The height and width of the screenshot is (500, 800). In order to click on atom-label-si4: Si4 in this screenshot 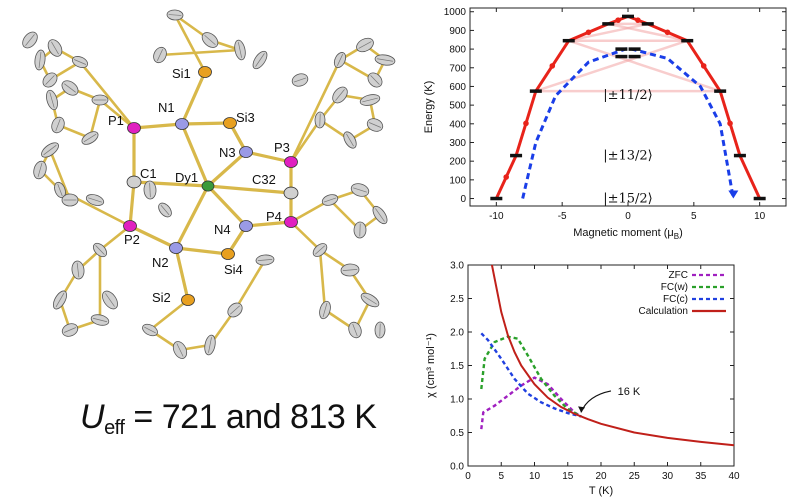, I will do `click(233, 269)`.